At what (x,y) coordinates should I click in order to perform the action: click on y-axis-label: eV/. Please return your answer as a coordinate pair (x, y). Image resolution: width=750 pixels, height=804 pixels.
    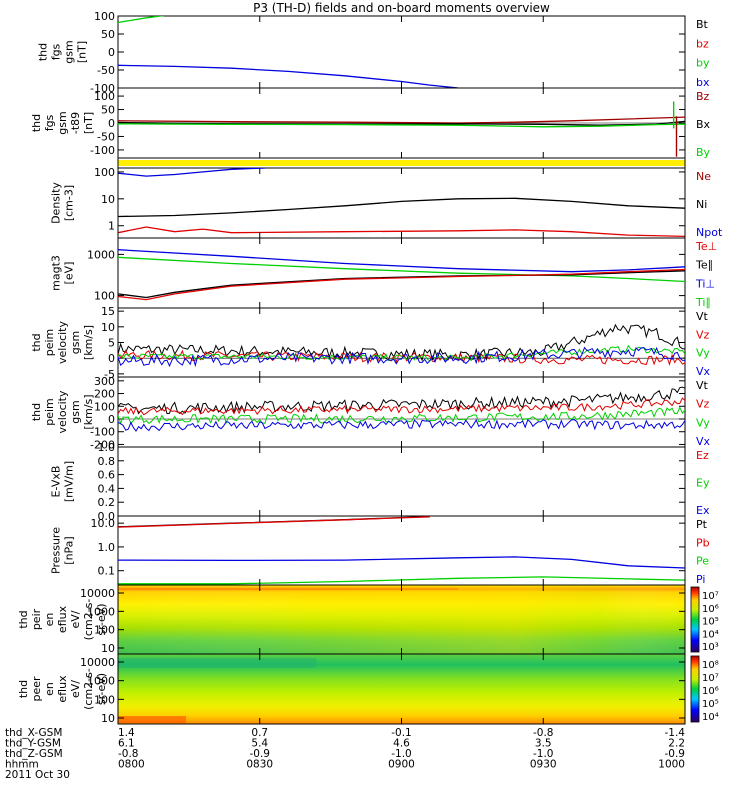
    Looking at the image, I should click on (75, 619).